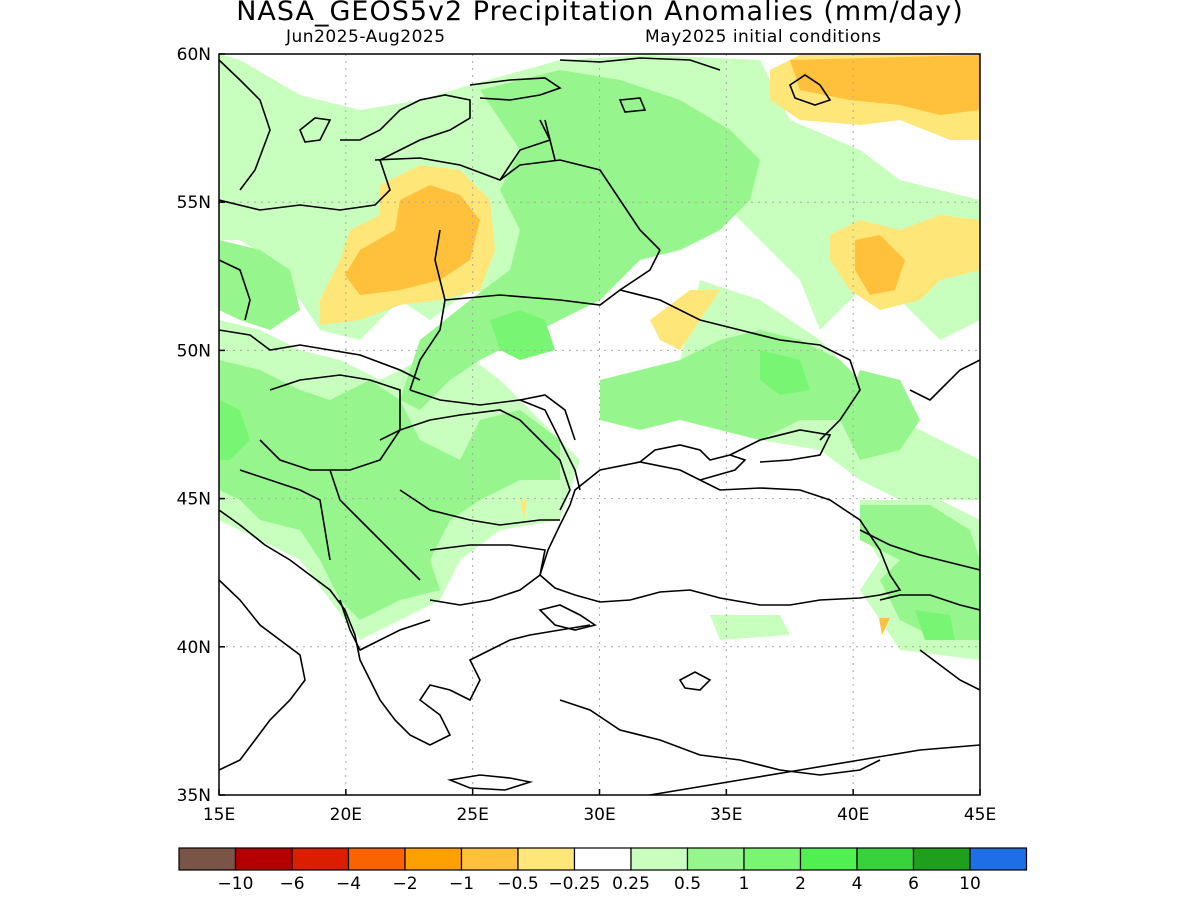 Image resolution: width=1200 pixels, height=900 pixels. Describe the element at coordinates (687, 884) in the screenshot. I see `colorbar-label: 0.5` at that location.